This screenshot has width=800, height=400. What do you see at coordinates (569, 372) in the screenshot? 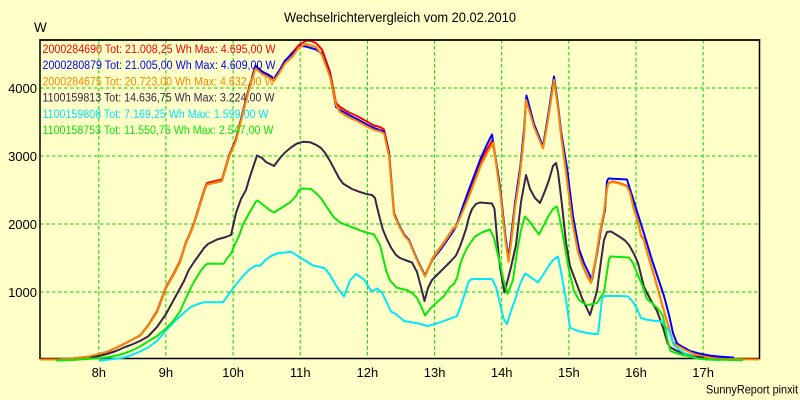
I see `svg-text: 15h` at bounding box center [569, 372].